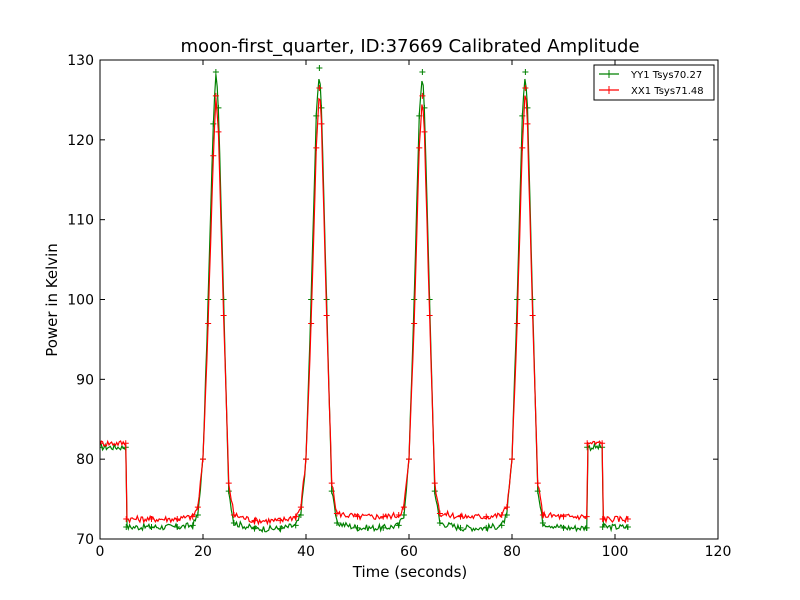 The width and height of the screenshot is (800, 600). I want to click on legend-label-xx1: XX1 Tsys71.48, so click(667, 91).